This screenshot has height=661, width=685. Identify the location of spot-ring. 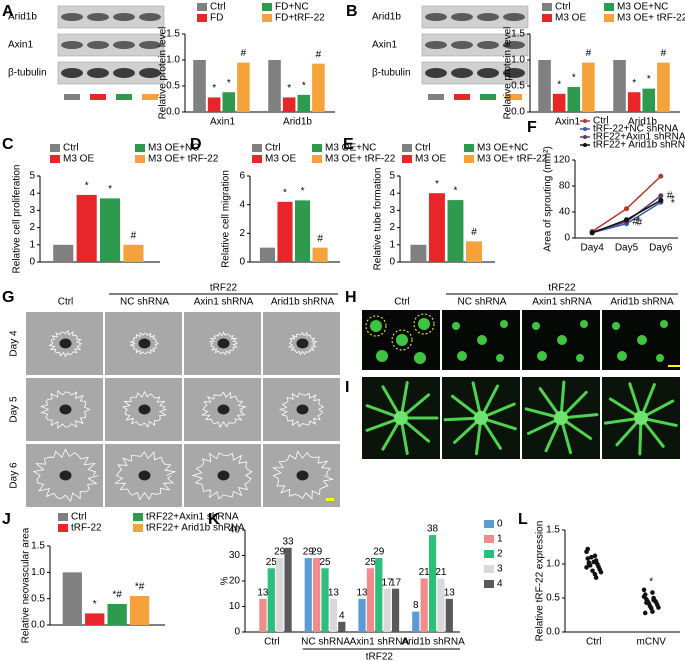
(376, 326).